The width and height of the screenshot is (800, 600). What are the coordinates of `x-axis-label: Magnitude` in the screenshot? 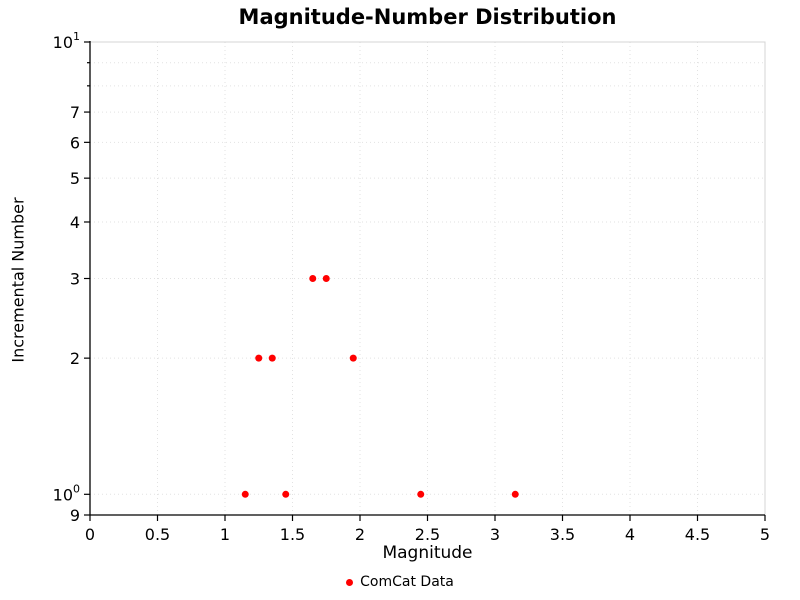 It's located at (427, 553).